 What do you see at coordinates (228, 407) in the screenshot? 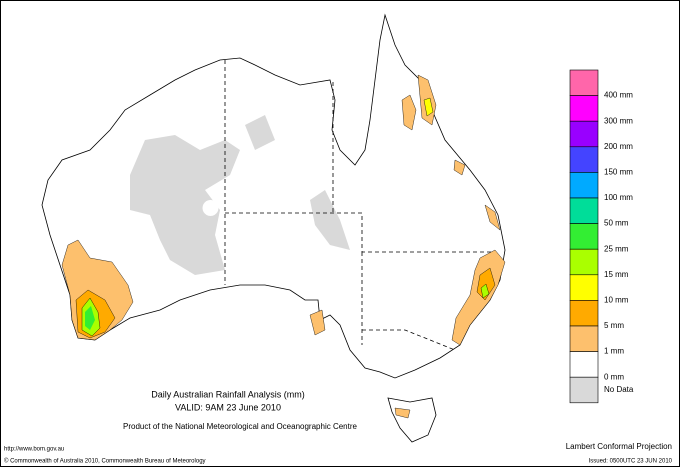
I see `valid-time: VALID: 9AM 23 June 2010` at bounding box center [228, 407].